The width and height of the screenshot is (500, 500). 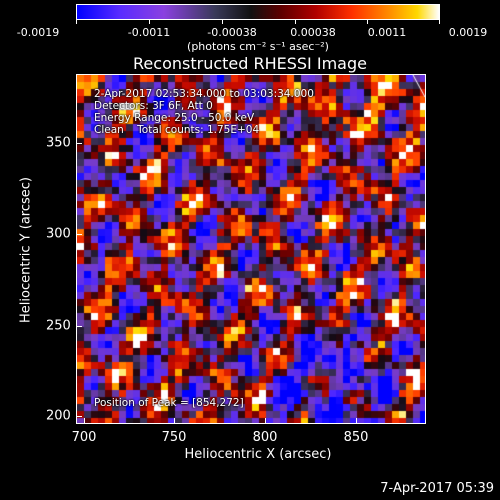 I want to click on detectors-text: Detectors: 3F 6F, Att 0, so click(x=153, y=106).